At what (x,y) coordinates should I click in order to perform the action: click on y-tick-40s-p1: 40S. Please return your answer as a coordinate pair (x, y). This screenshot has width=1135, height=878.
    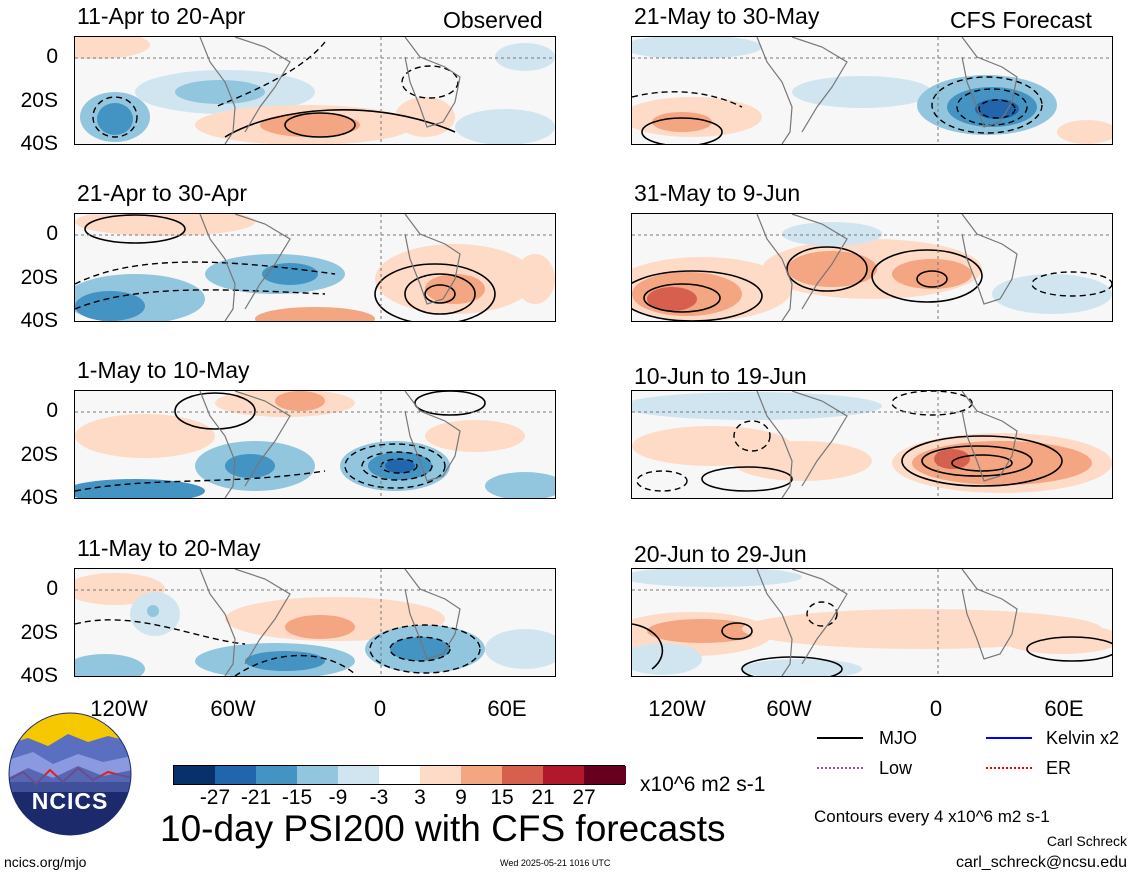
    Looking at the image, I should click on (39, 143).